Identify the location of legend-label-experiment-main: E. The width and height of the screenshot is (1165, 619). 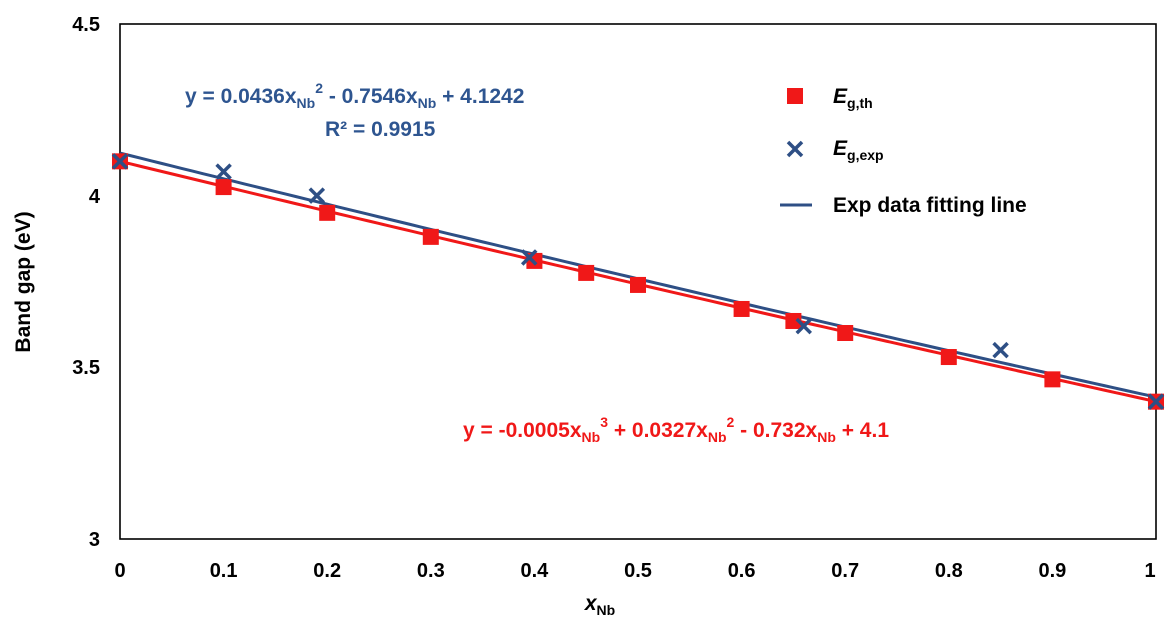
(840, 148).